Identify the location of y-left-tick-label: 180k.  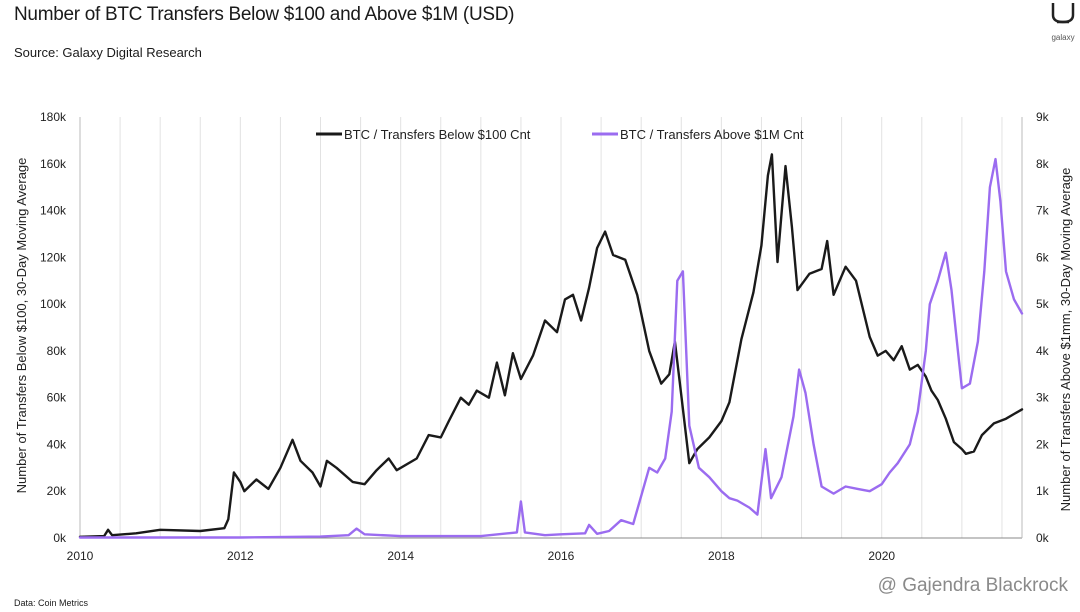
(53, 117).